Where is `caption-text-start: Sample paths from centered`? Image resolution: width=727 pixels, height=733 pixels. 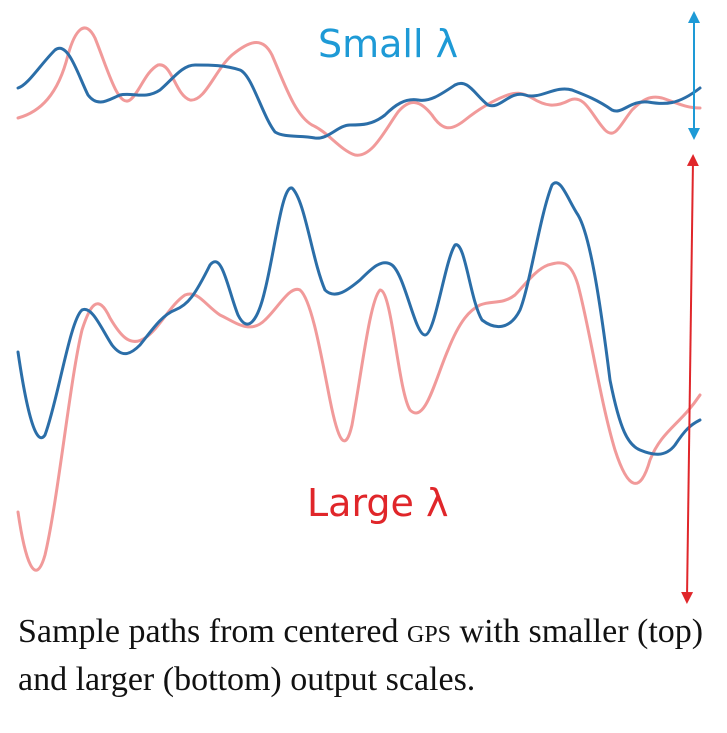
caption-text-start: Sample paths from centered is located at coordinates (212, 631).